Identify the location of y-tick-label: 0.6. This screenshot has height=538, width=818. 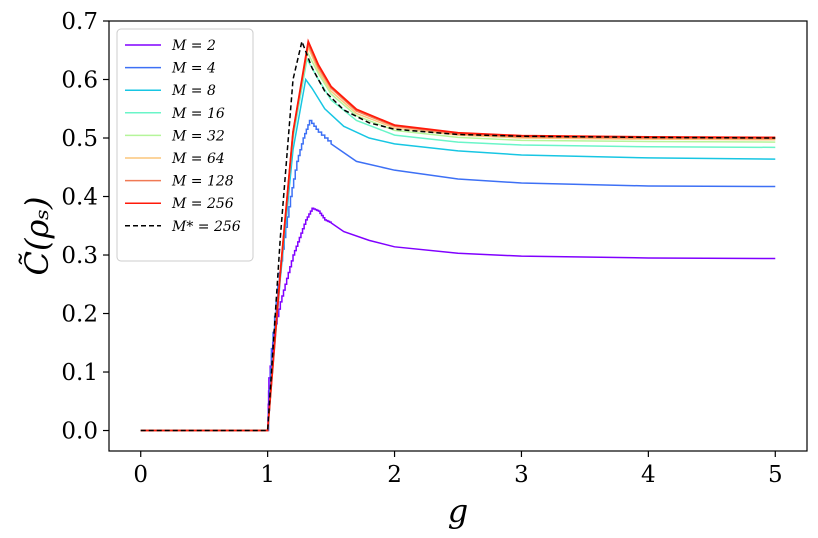
(79, 81).